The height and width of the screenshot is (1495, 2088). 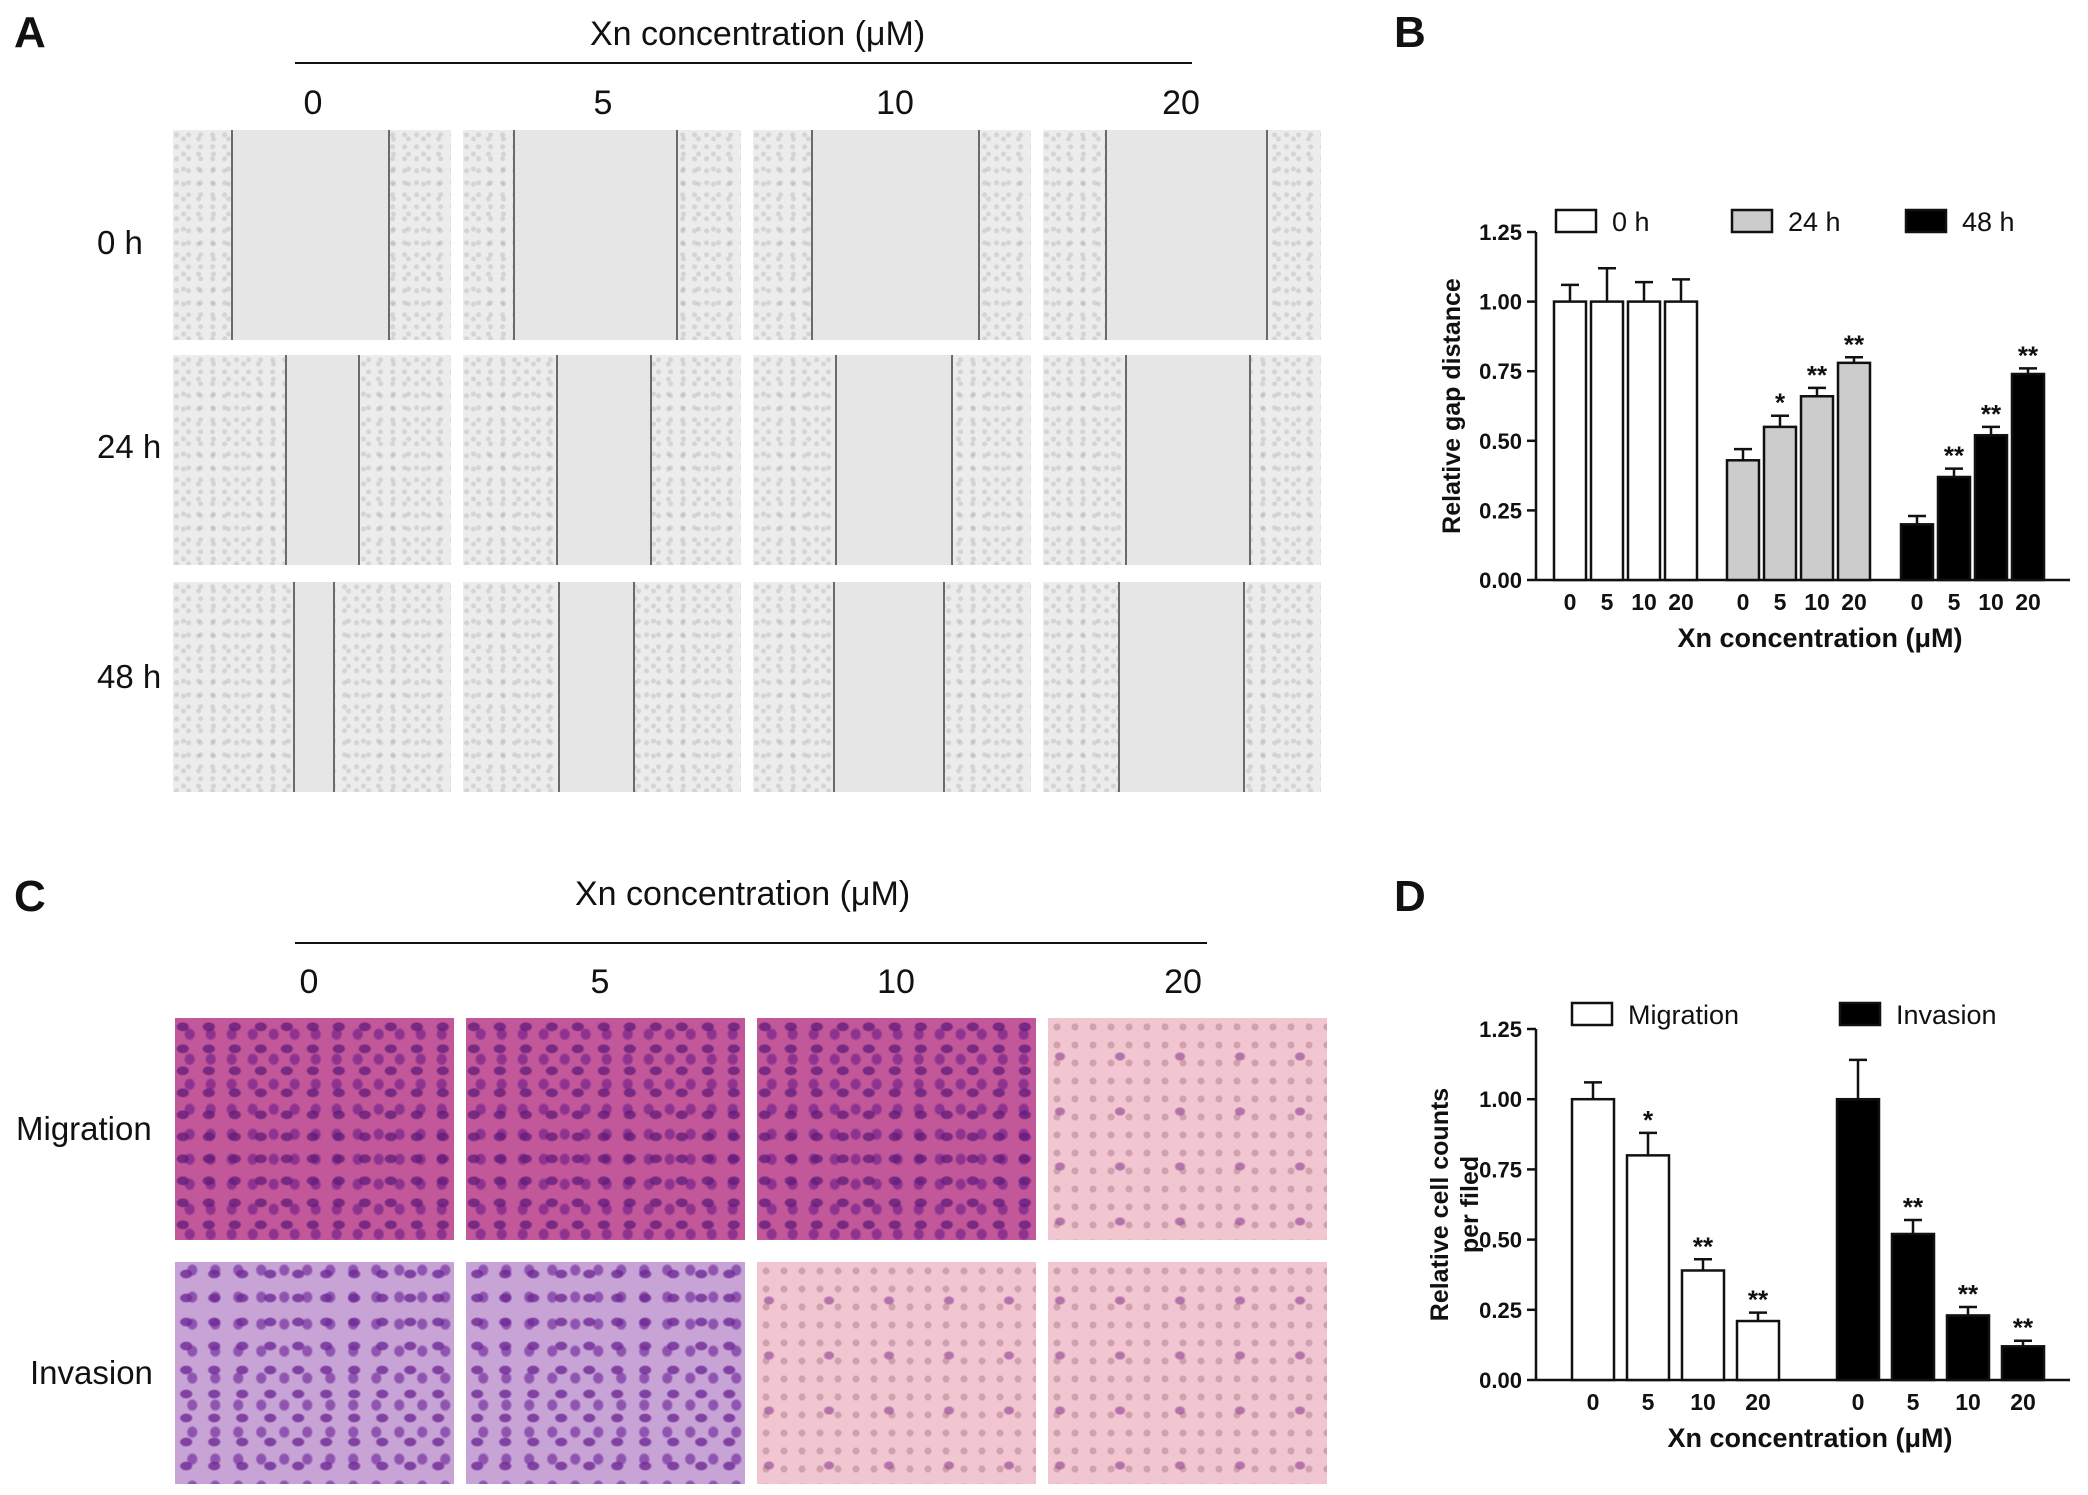 I want to click on panel-a-conc-5: 5, so click(x=603, y=103).